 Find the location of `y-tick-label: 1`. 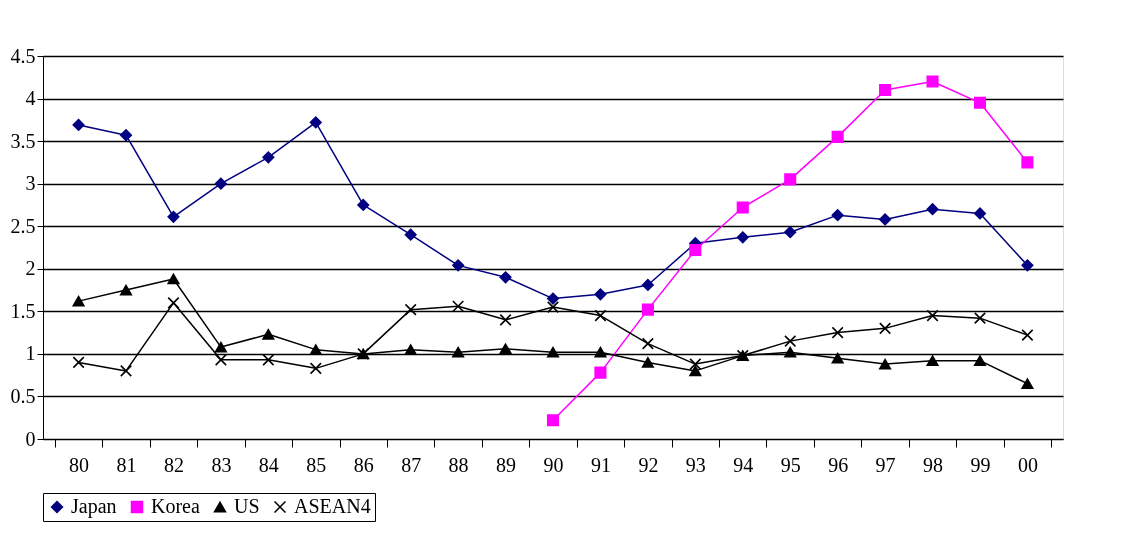

y-tick-label: 1 is located at coordinates (30, 353).